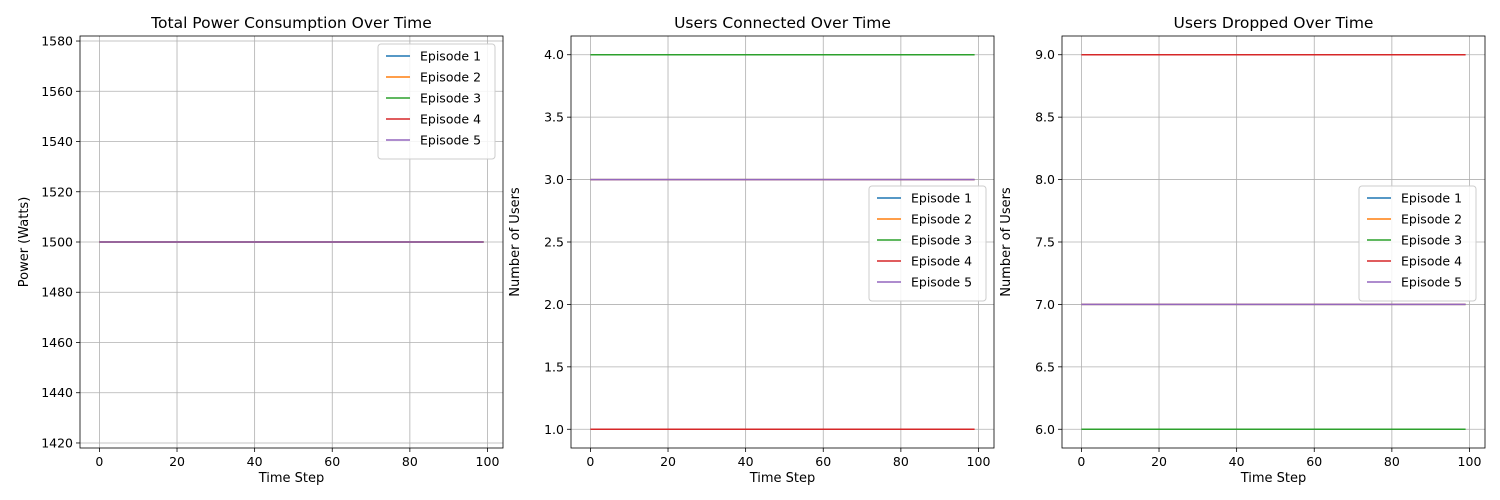 This screenshot has width=1500, height=500. I want to click on y-axis-label: Power (Watts), so click(24, 242).